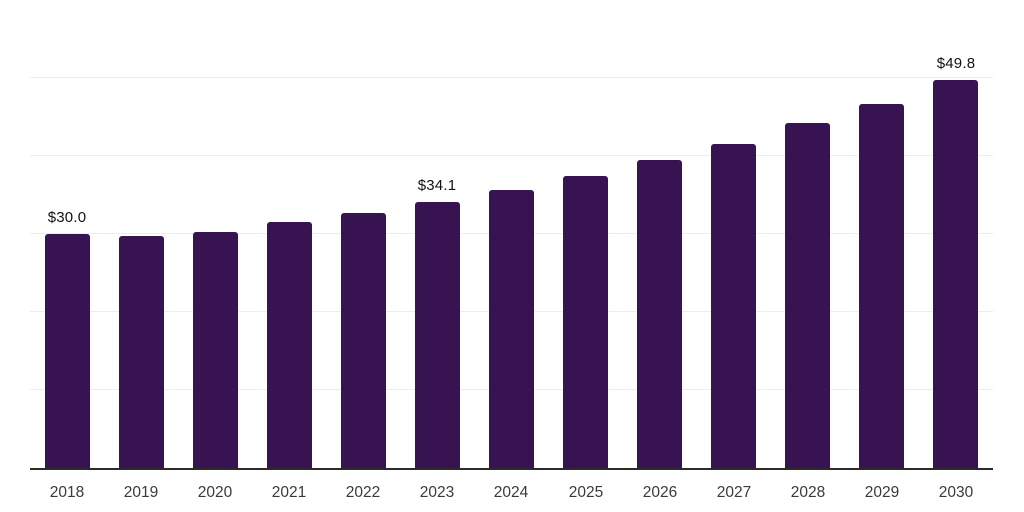  Describe the element at coordinates (659, 314) in the screenshot. I see `chart-bar-2026` at that location.